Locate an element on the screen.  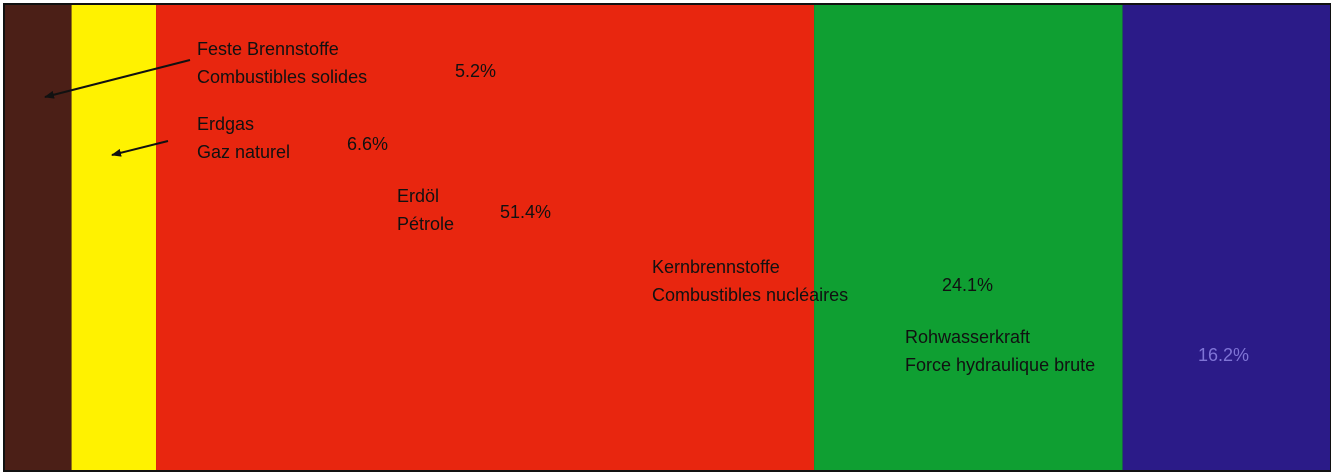
value-label: 16.2% is located at coordinates (1223, 355).